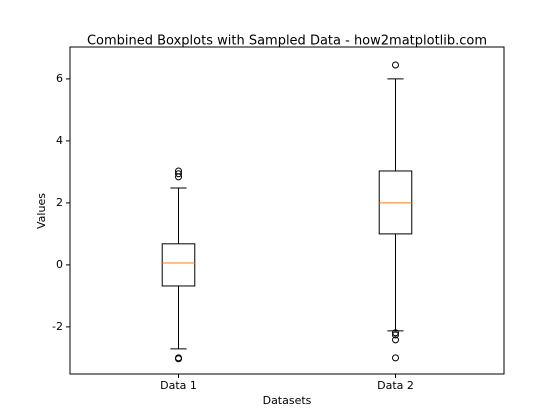 This screenshot has width=560, height=420. I want to click on x-tick-label: Data 1, so click(178, 385).